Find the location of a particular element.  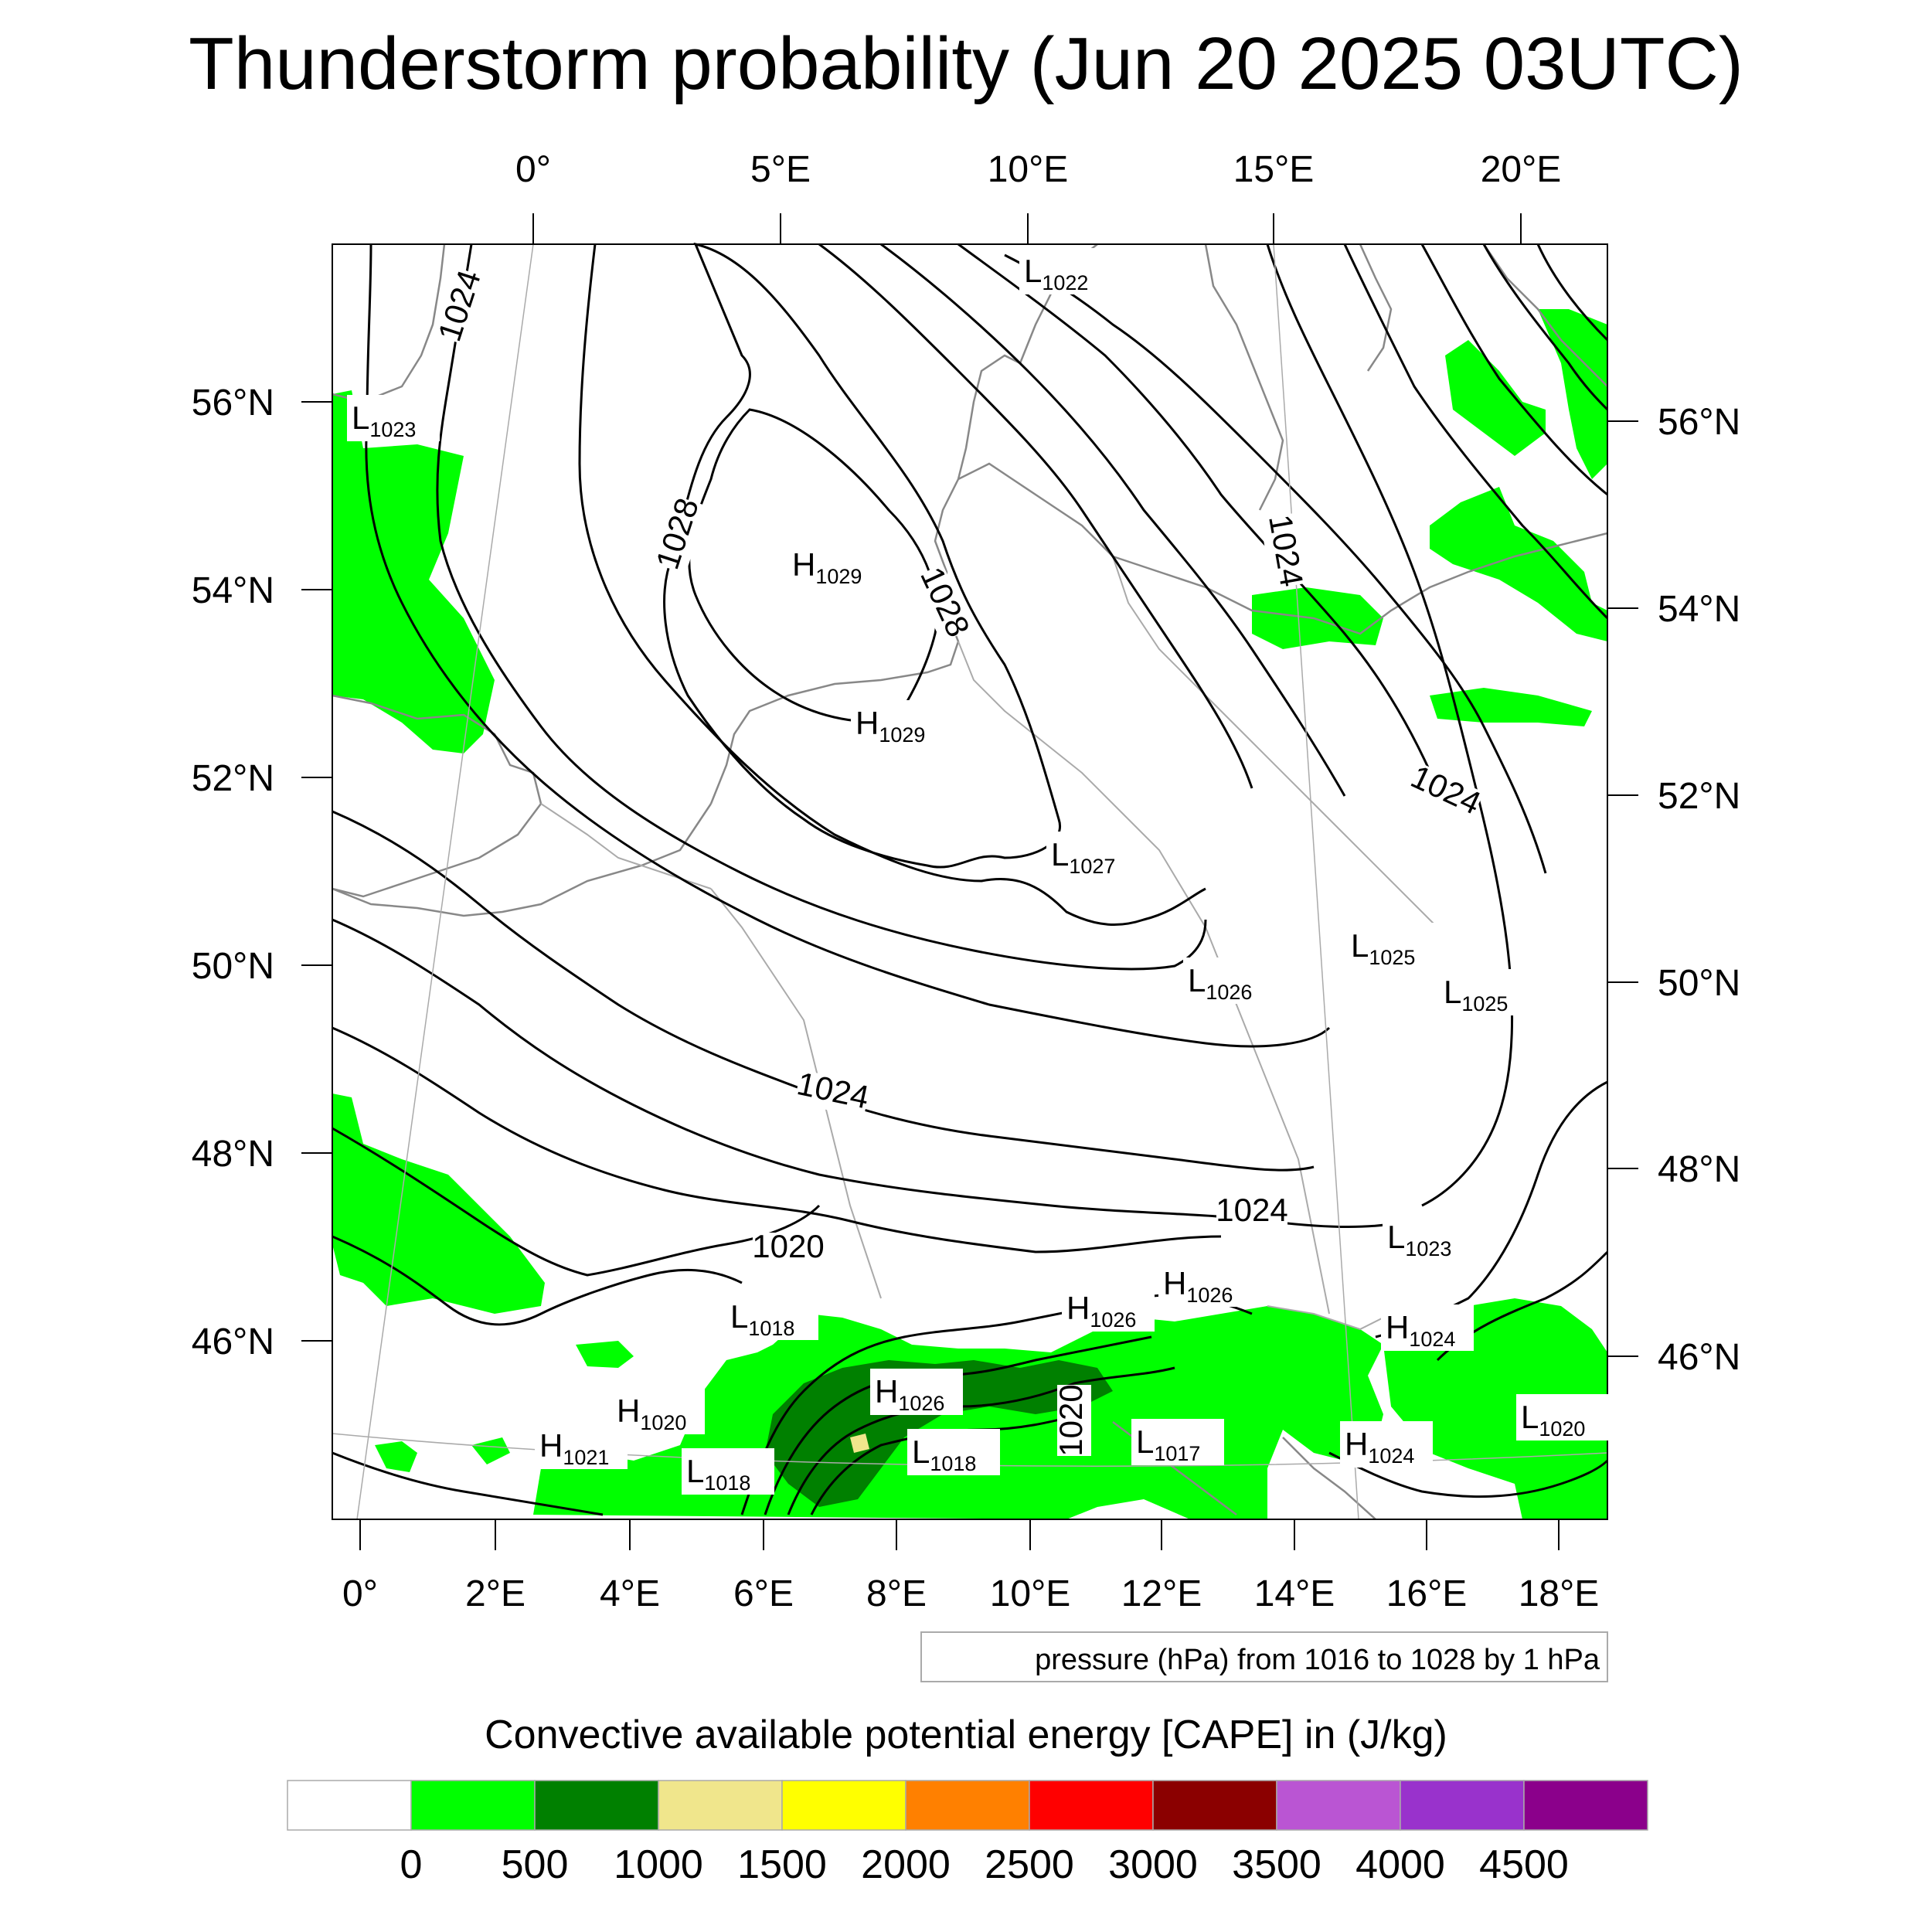

pressure-center-text: L1017 is located at coordinates (1168, 1444).